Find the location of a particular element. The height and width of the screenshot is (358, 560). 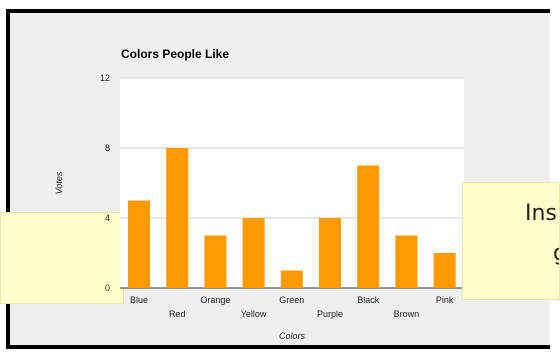

bar-yellow is located at coordinates (253, 253).